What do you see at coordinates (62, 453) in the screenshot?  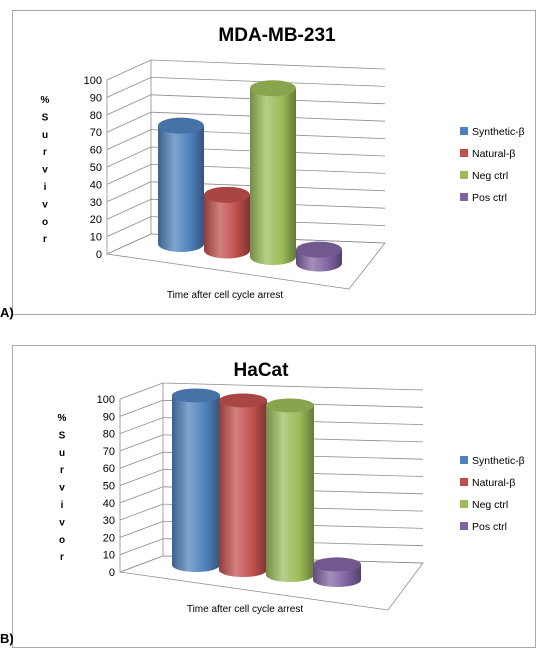 I see `y-axis-label-char: u` at bounding box center [62, 453].